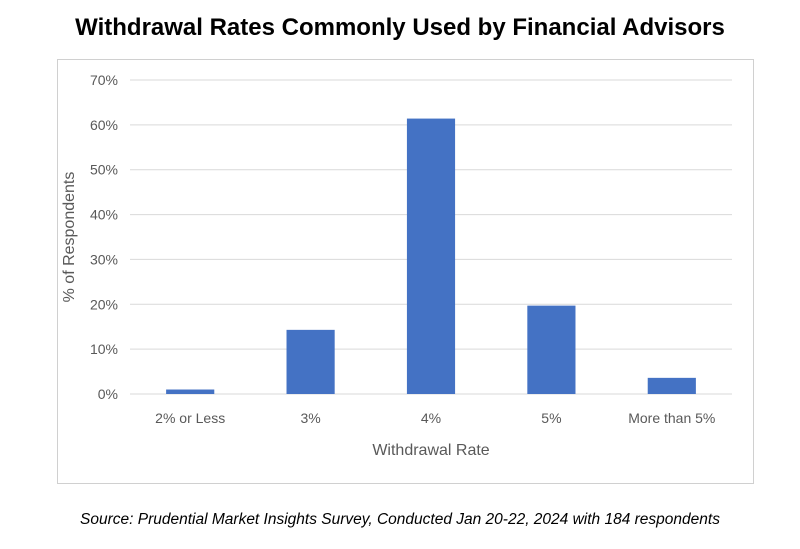 The image size is (800, 549). Describe the element at coordinates (104, 349) in the screenshot. I see `y-tick-label: 10%` at that location.